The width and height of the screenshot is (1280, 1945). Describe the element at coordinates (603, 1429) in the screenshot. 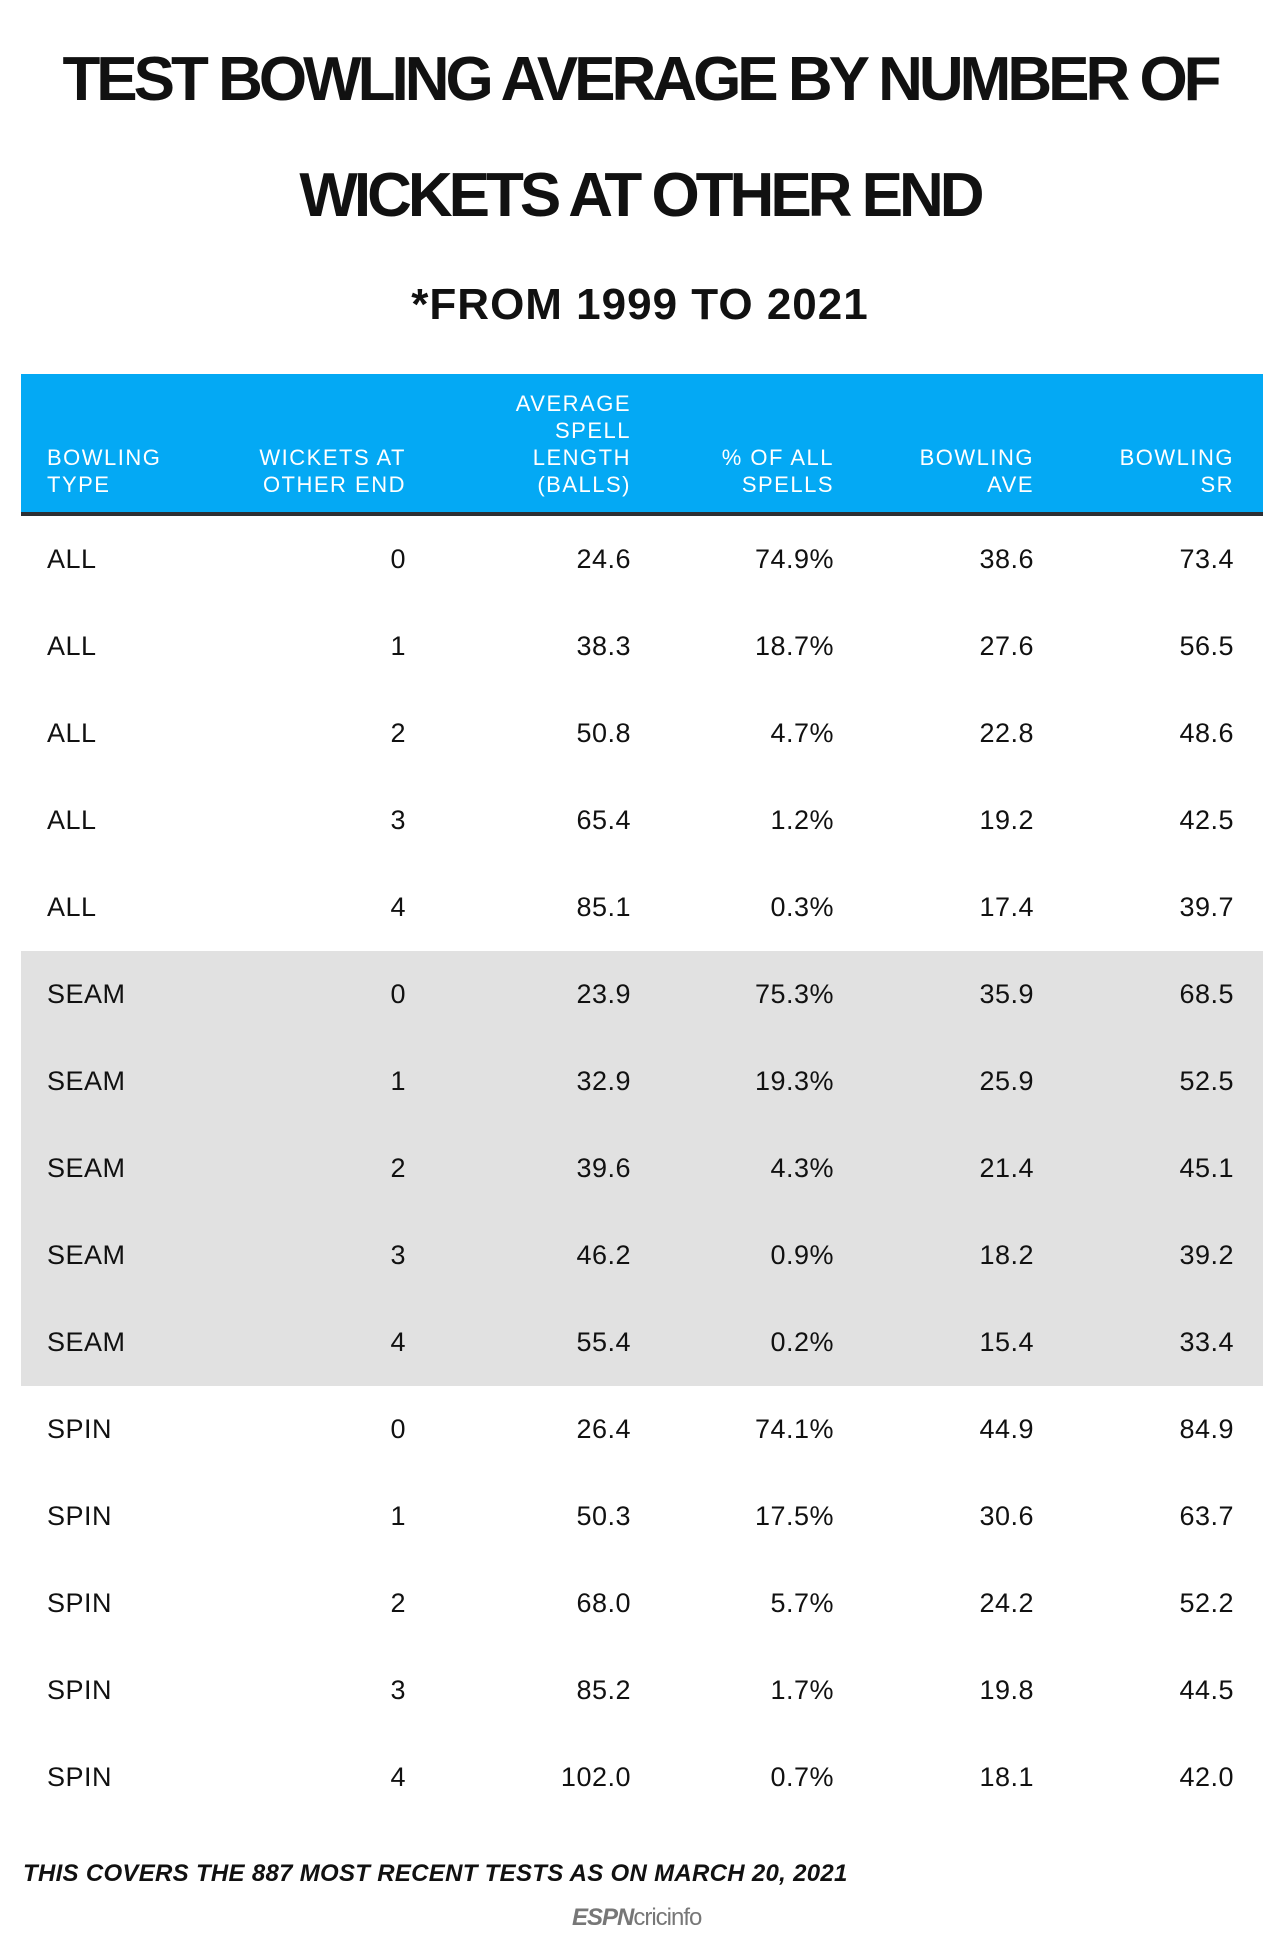

I see `cell-avg-spell-length: 26.4` at that location.